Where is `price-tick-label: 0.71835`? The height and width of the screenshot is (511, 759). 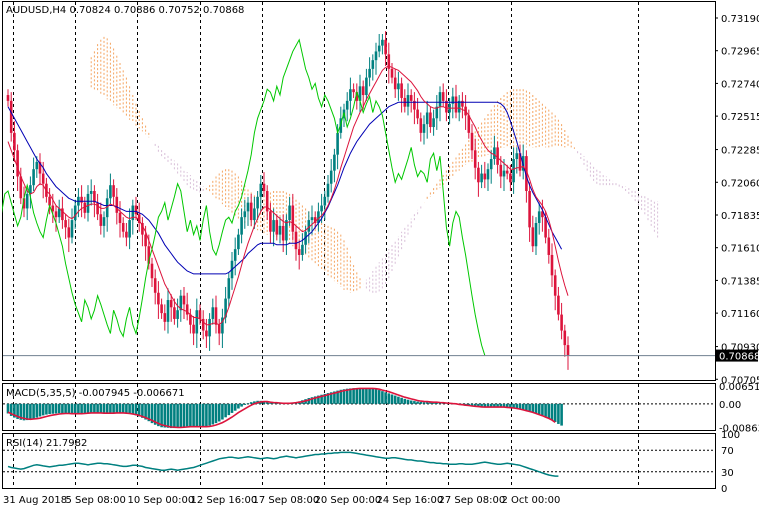
price-tick-label: 0.71835 is located at coordinates (740, 216).